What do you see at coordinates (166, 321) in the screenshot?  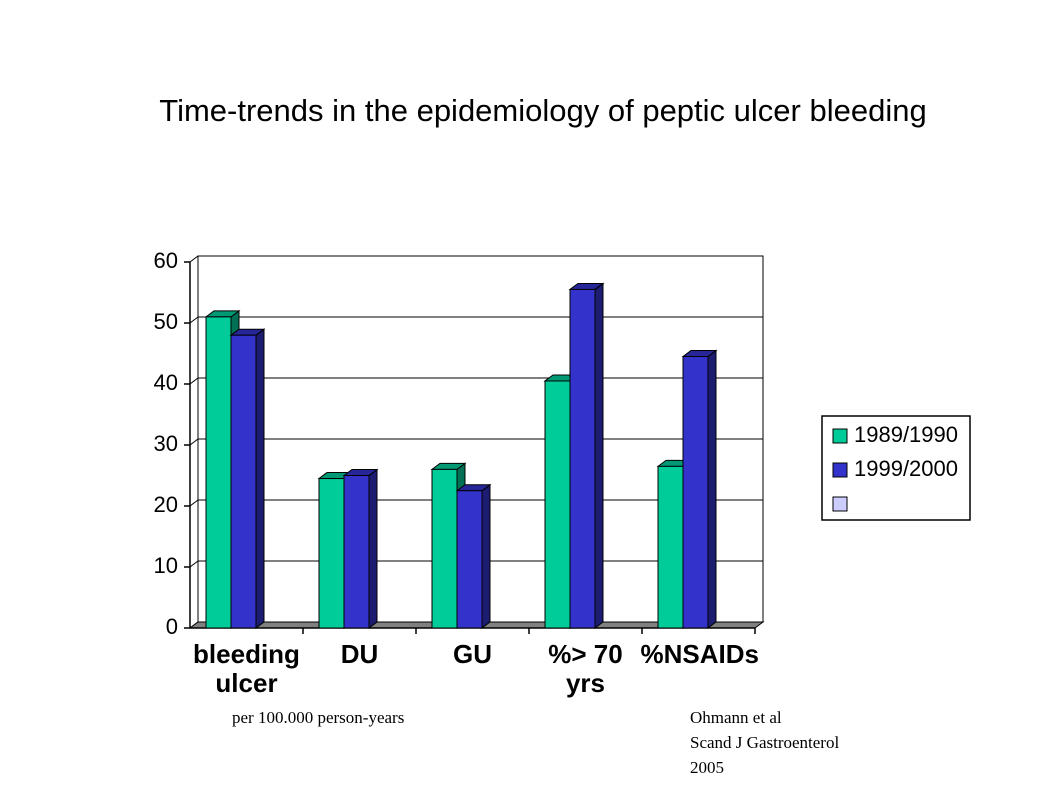 I see `y-tick-label: 50` at bounding box center [166, 321].